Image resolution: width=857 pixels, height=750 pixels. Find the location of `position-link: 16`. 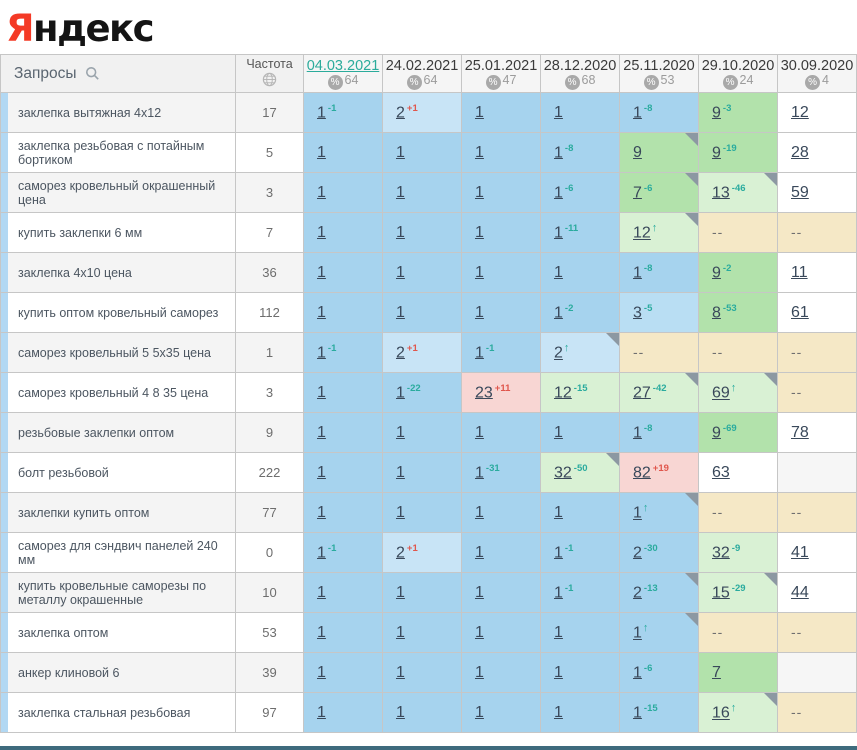

position-link: 16 is located at coordinates (721, 713).